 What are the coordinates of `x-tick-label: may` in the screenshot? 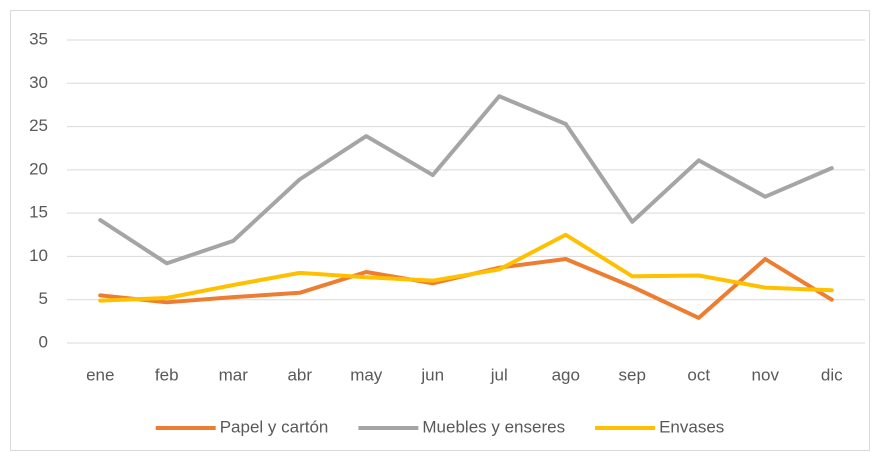 It's located at (366, 374).